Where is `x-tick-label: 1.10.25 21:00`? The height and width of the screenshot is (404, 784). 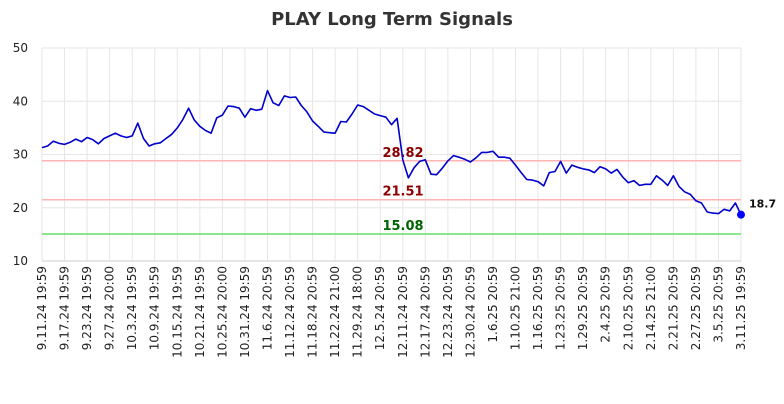 x-tick-label: 1.10.25 21:00 is located at coordinates (516, 308).